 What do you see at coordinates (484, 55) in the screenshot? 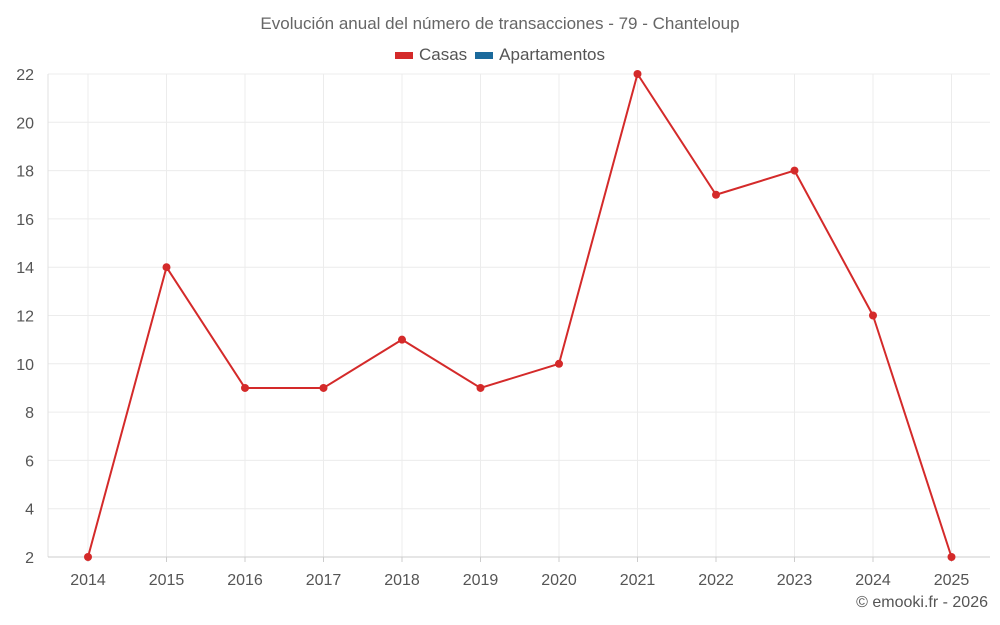
I see `legend-swatch-apartamentos` at bounding box center [484, 55].